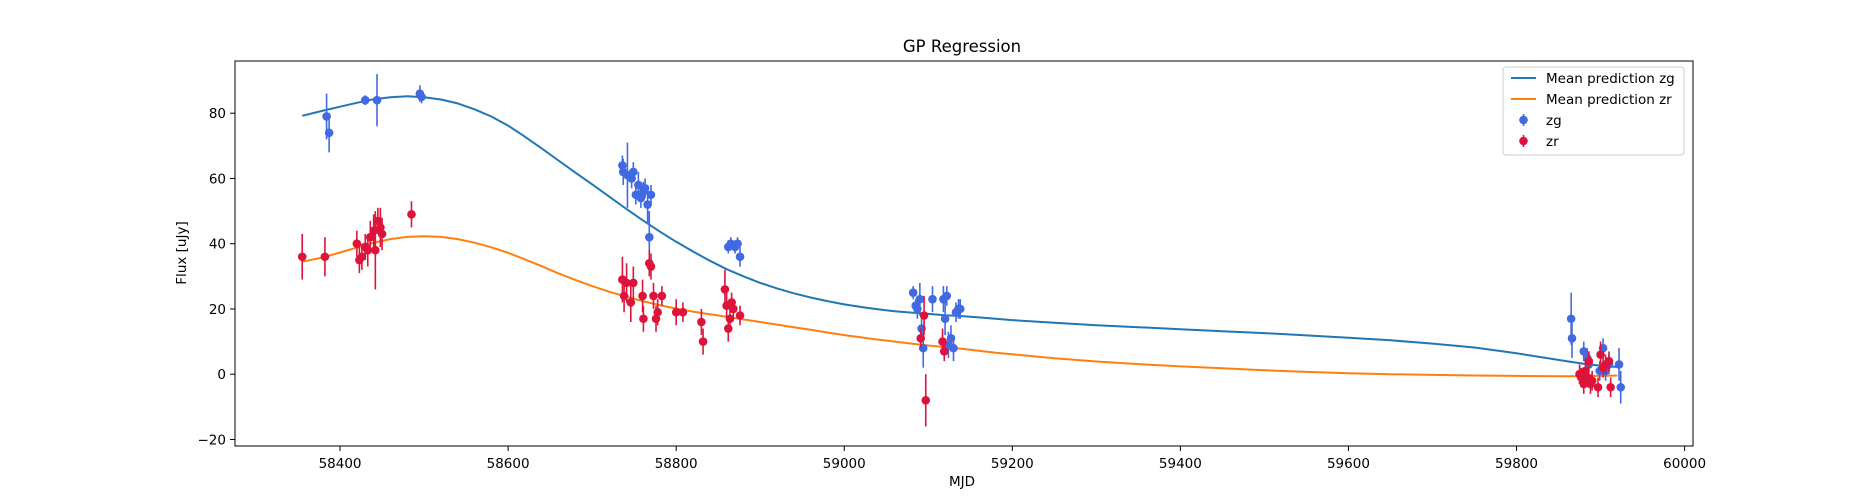  What do you see at coordinates (217, 245) in the screenshot?
I see `y-tick-label: 40` at bounding box center [217, 245].